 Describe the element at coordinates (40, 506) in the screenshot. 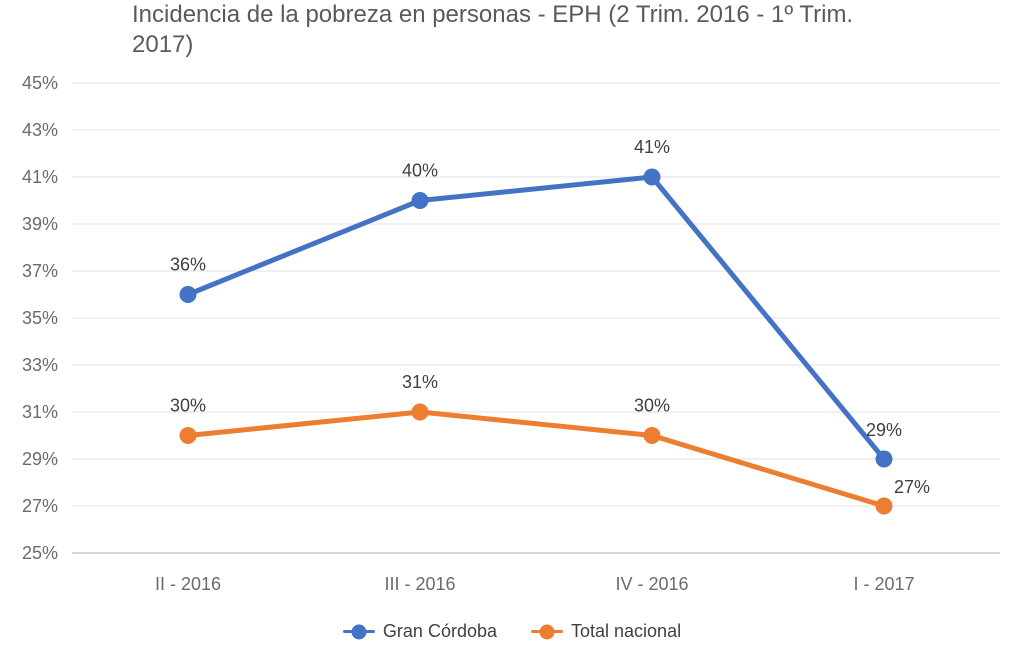

I see `y-tick-label: 27%` at that location.